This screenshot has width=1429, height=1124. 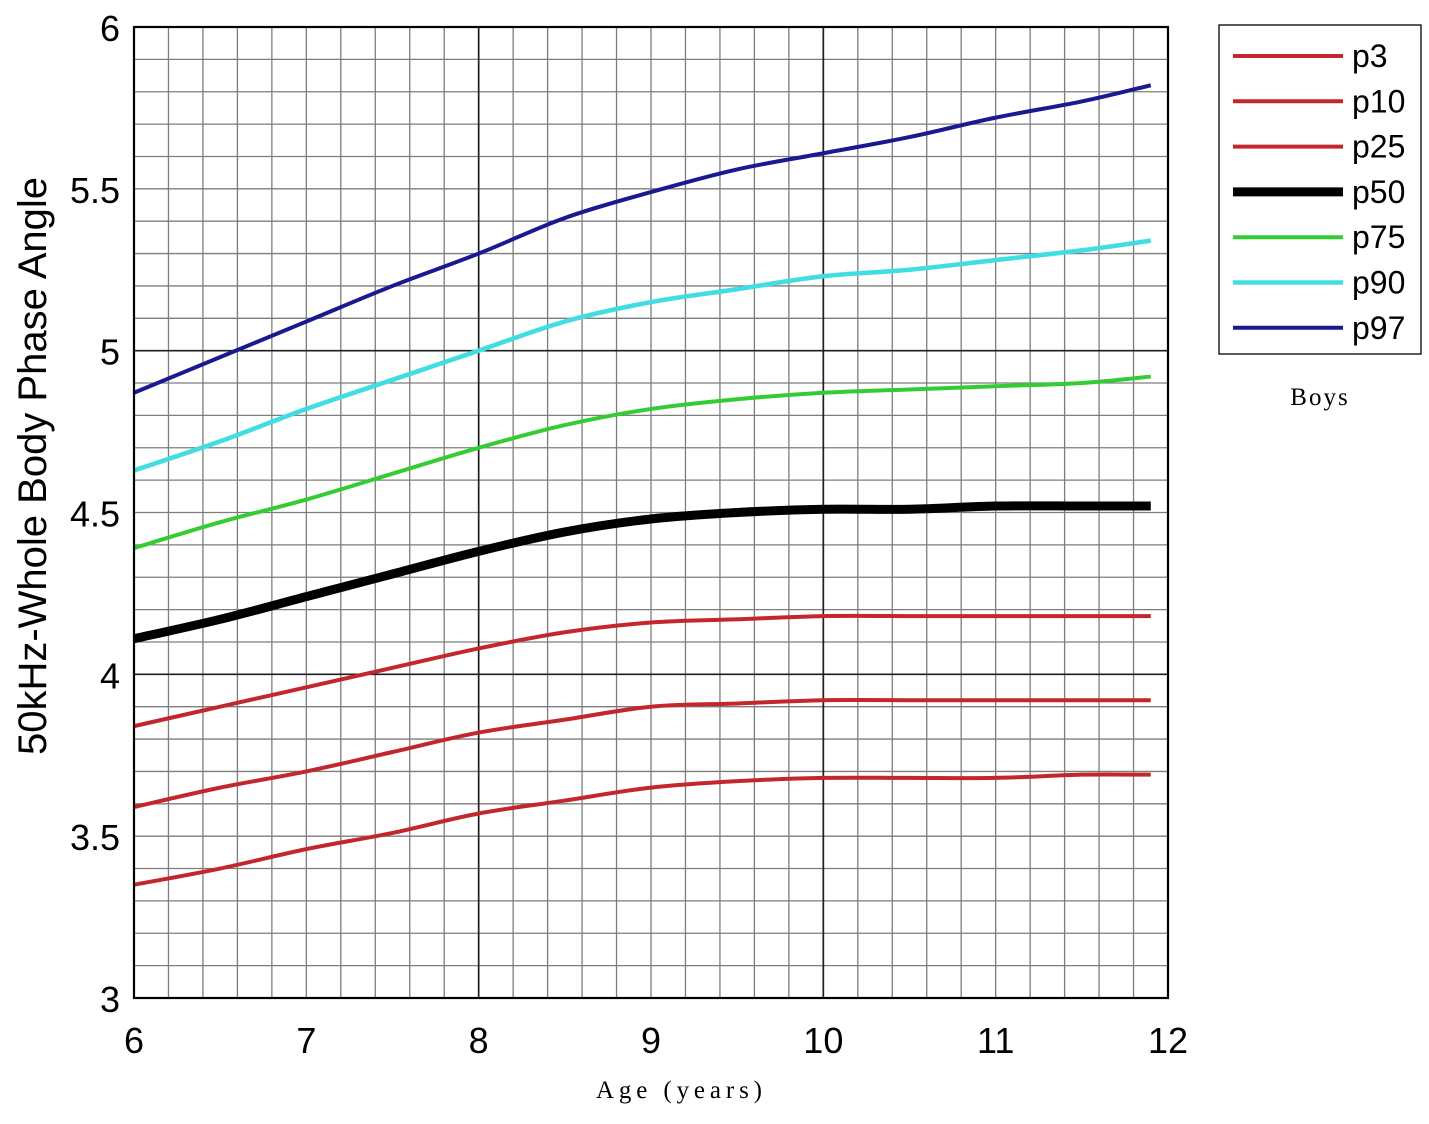 What do you see at coordinates (95, 837) in the screenshot?
I see `y-tick-label: 3.5` at bounding box center [95, 837].